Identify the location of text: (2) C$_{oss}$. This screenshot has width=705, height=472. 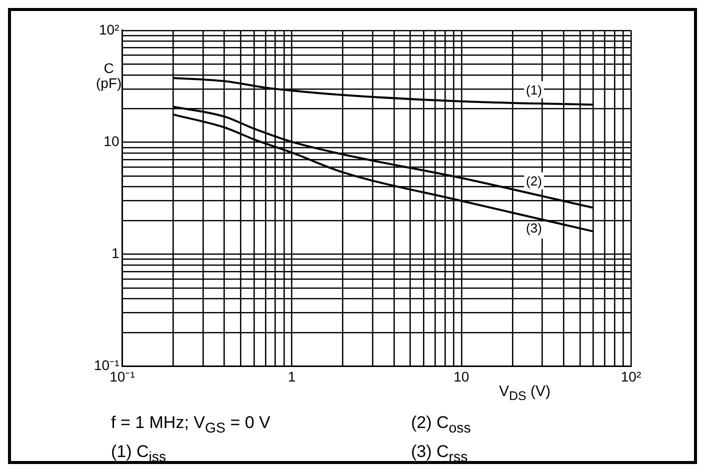
(441, 424).